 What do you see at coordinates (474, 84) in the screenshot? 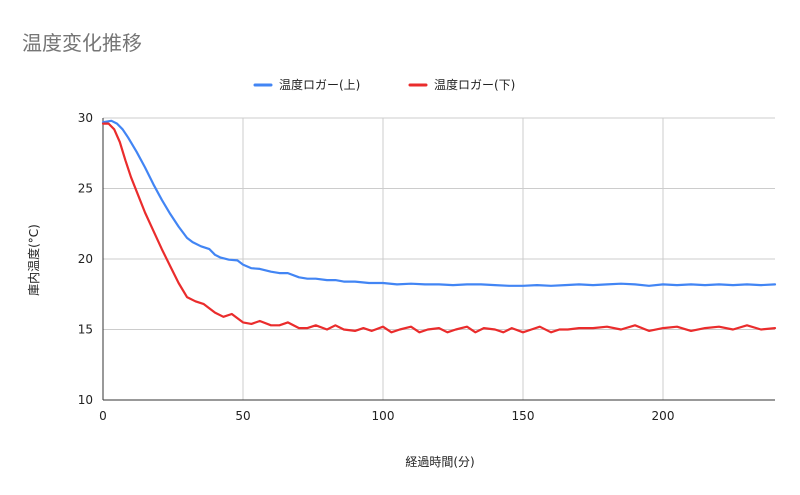
I see `legend-label: 温度ロガー(下)` at bounding box center [474, 84].